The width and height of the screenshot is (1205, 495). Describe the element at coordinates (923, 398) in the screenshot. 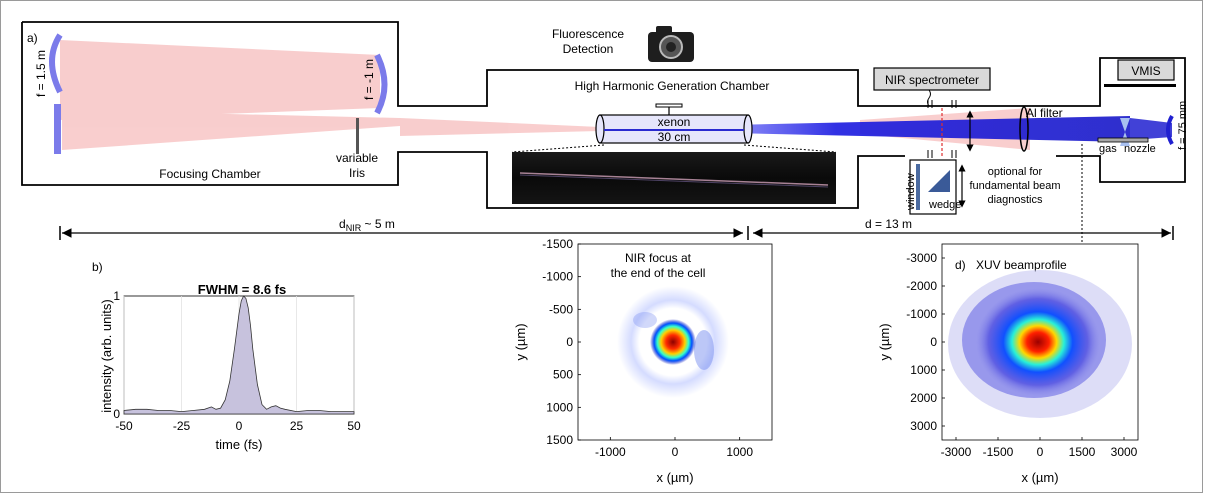

I see `xuv-y-tick-label: 2000` at that location.